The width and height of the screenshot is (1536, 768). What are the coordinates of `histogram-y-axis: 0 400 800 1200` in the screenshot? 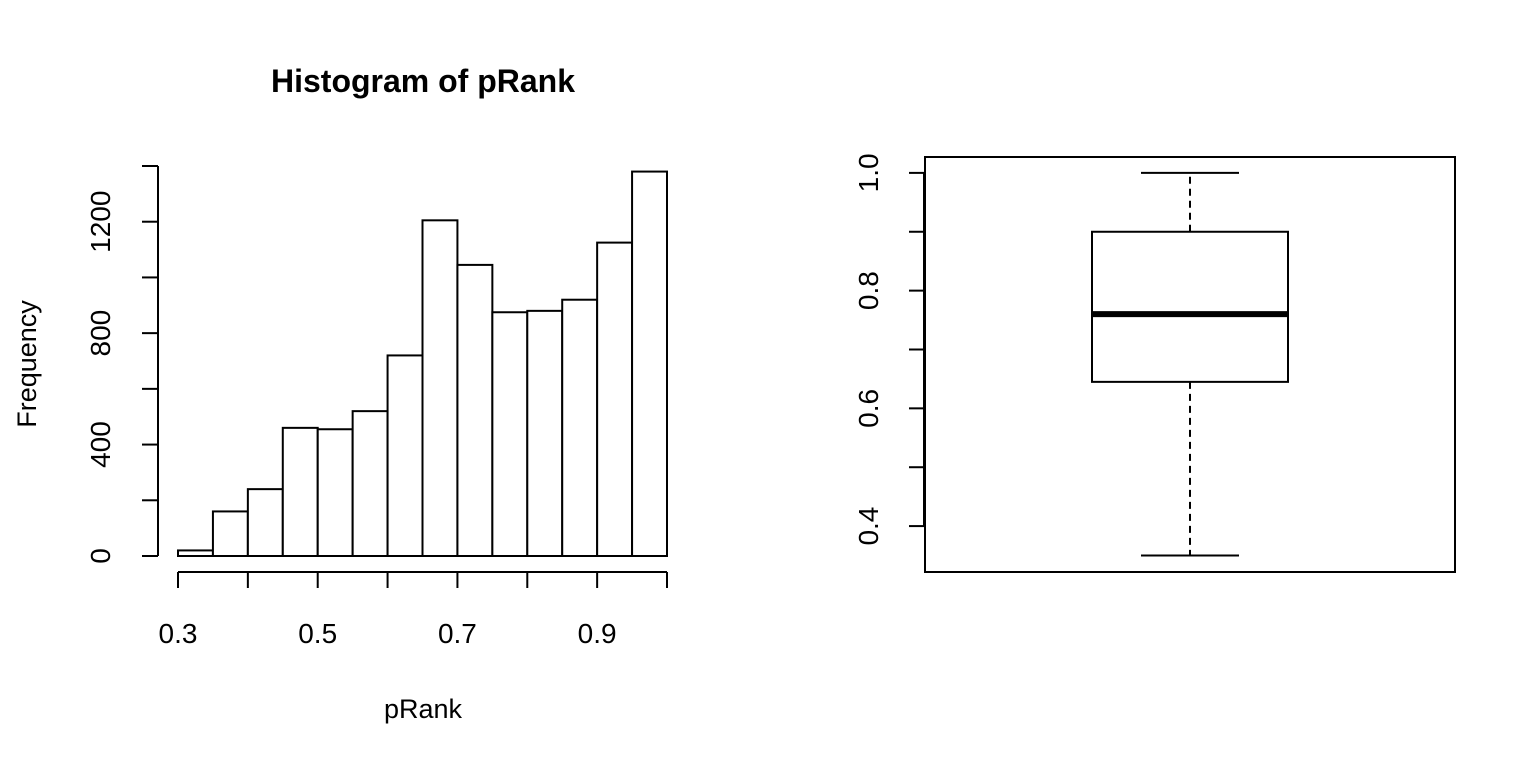 It's located at (122, 364).